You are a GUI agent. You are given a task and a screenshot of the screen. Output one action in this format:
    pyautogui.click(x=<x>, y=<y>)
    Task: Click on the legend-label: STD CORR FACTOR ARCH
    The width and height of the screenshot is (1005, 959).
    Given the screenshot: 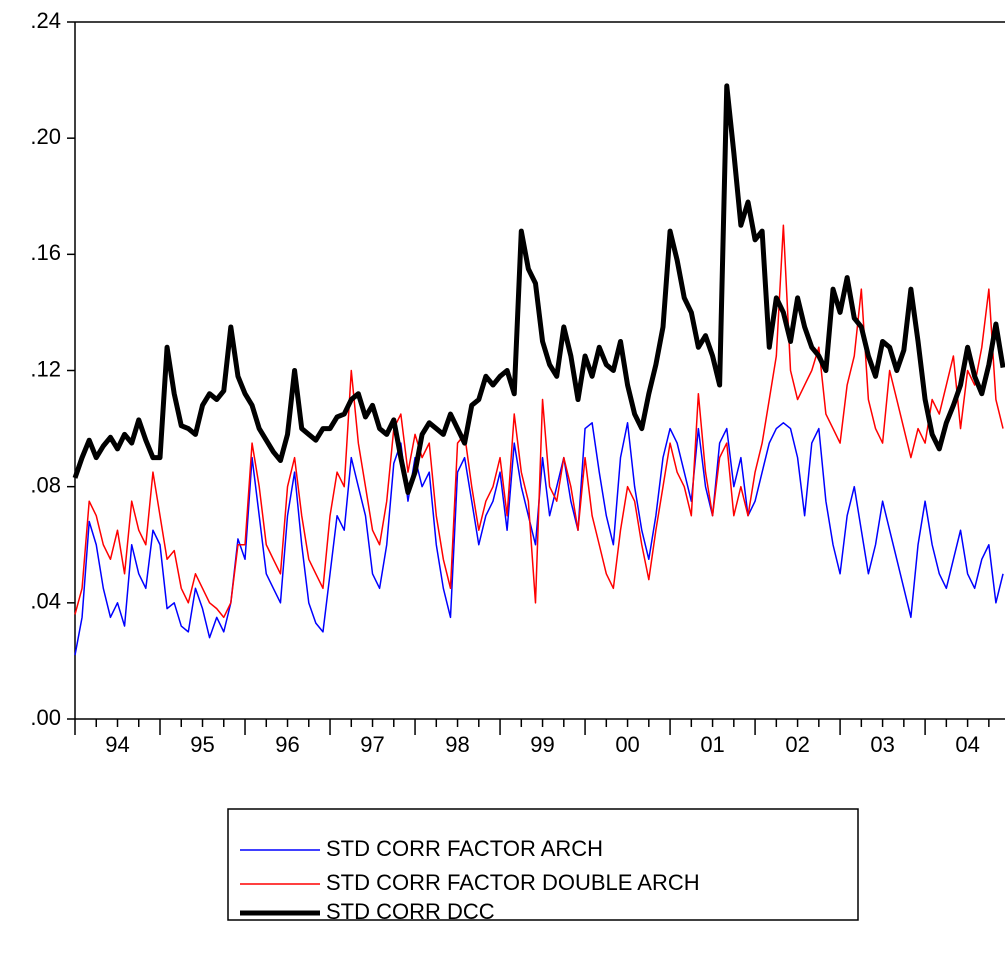 What is the action you would take?
    pyautogui.click(x=464, y=848)
    